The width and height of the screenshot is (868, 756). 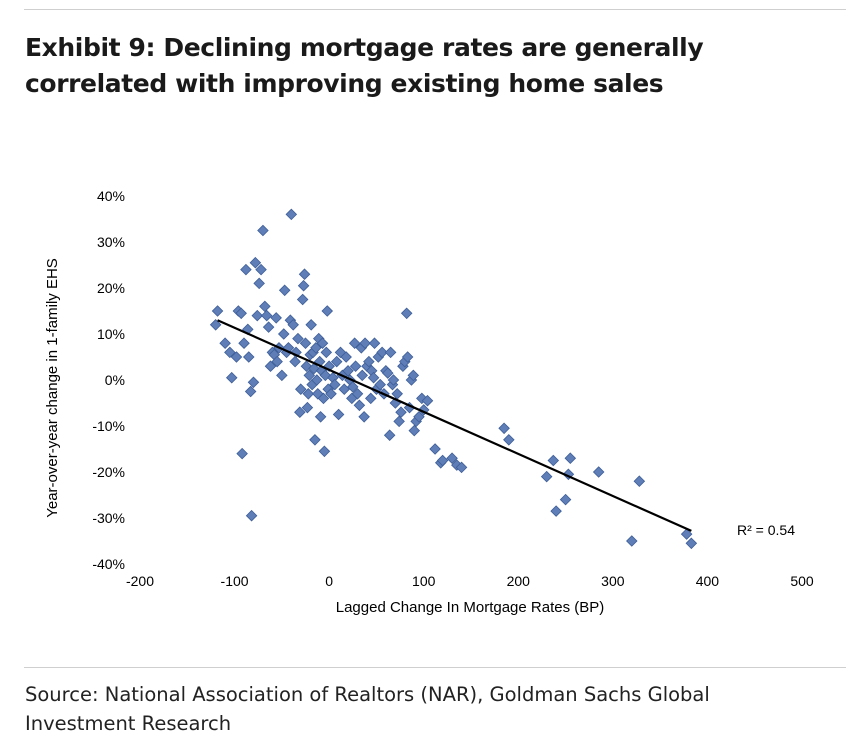 I want to click on y-tick-label: 10%, so click(x=111, y=334).